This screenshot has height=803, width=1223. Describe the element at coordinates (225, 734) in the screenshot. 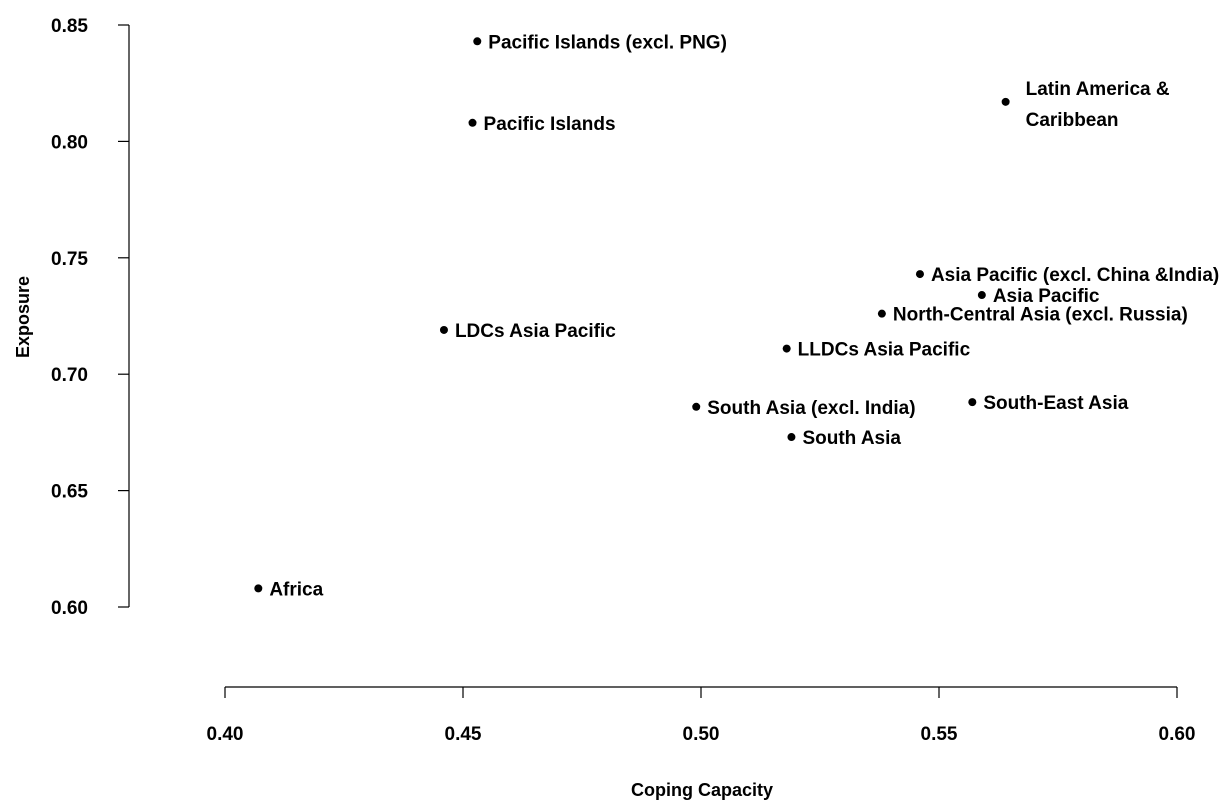

I see `x-tick-label: 0.40` at that location.